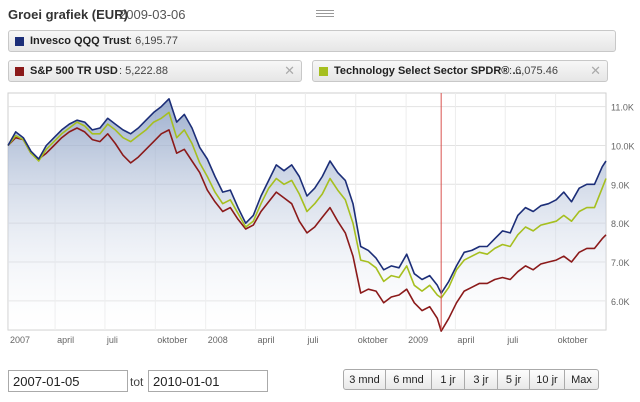  Describe the element at coordinates (143, 71) in the screenshot. I see `legend-value: : 5,222.88` at that location.